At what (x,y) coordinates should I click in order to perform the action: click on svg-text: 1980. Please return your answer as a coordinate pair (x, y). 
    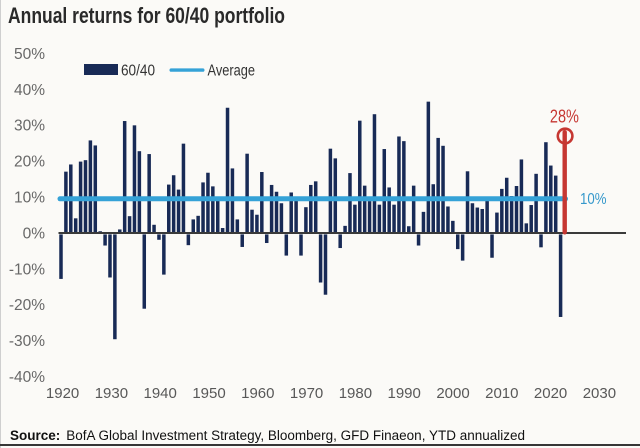
    Looking at the image, I should click on (355, 393).